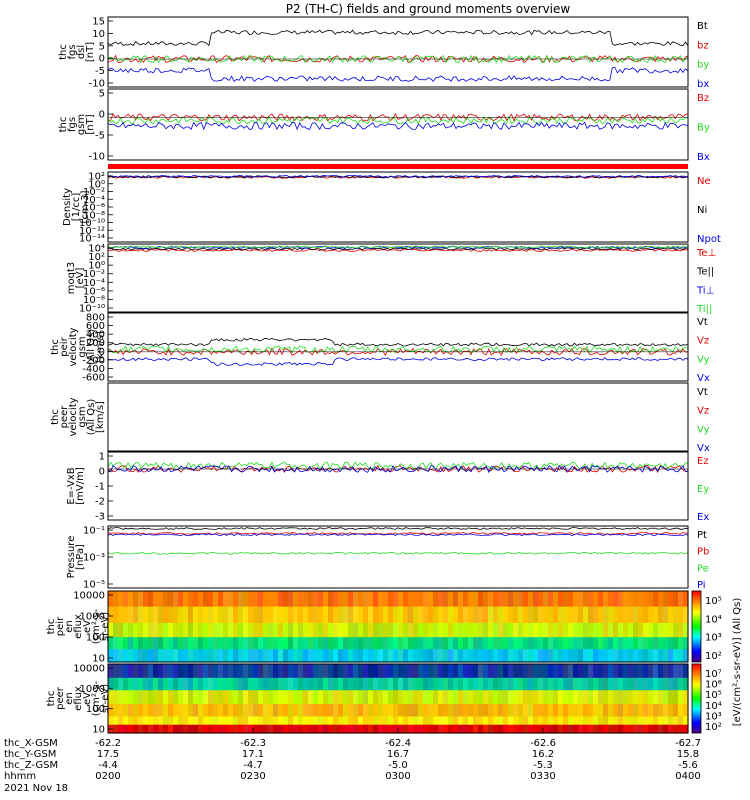 Image resolution: width=750 pixels, height=800 pixels. What do you see at coordinates (702, 535) in the screenshot?
I see `legend-pressure-0: Pt` at bounding box center [702, 535].